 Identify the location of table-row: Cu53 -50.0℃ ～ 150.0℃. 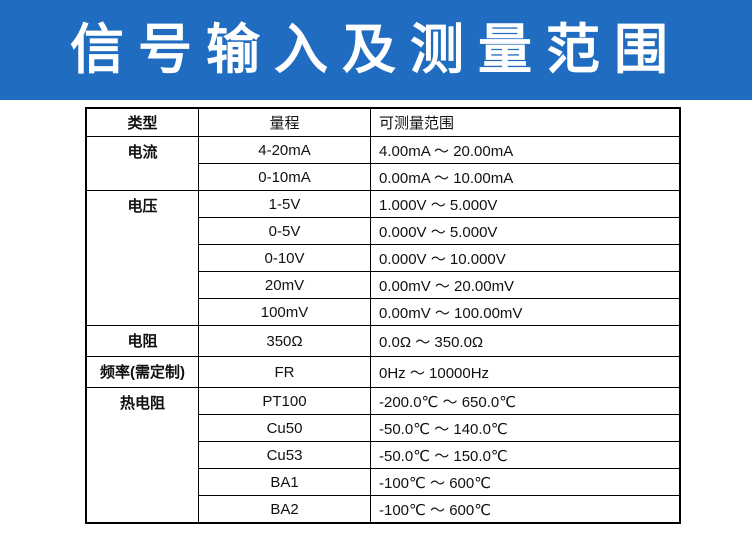
(383, 455).